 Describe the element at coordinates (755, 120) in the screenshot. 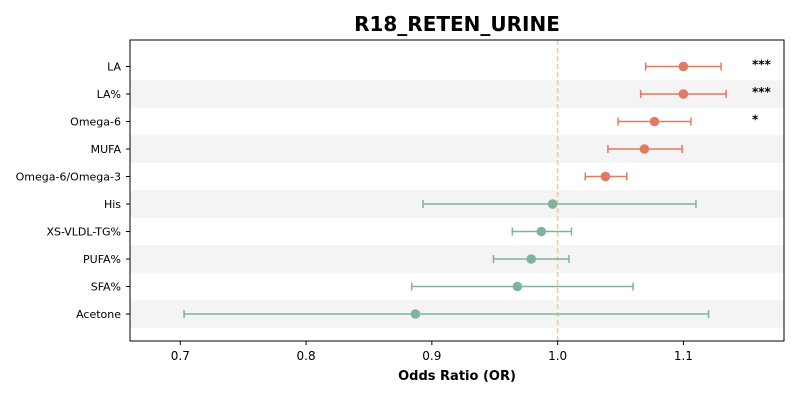

I see `significance-mark: *` at that location.